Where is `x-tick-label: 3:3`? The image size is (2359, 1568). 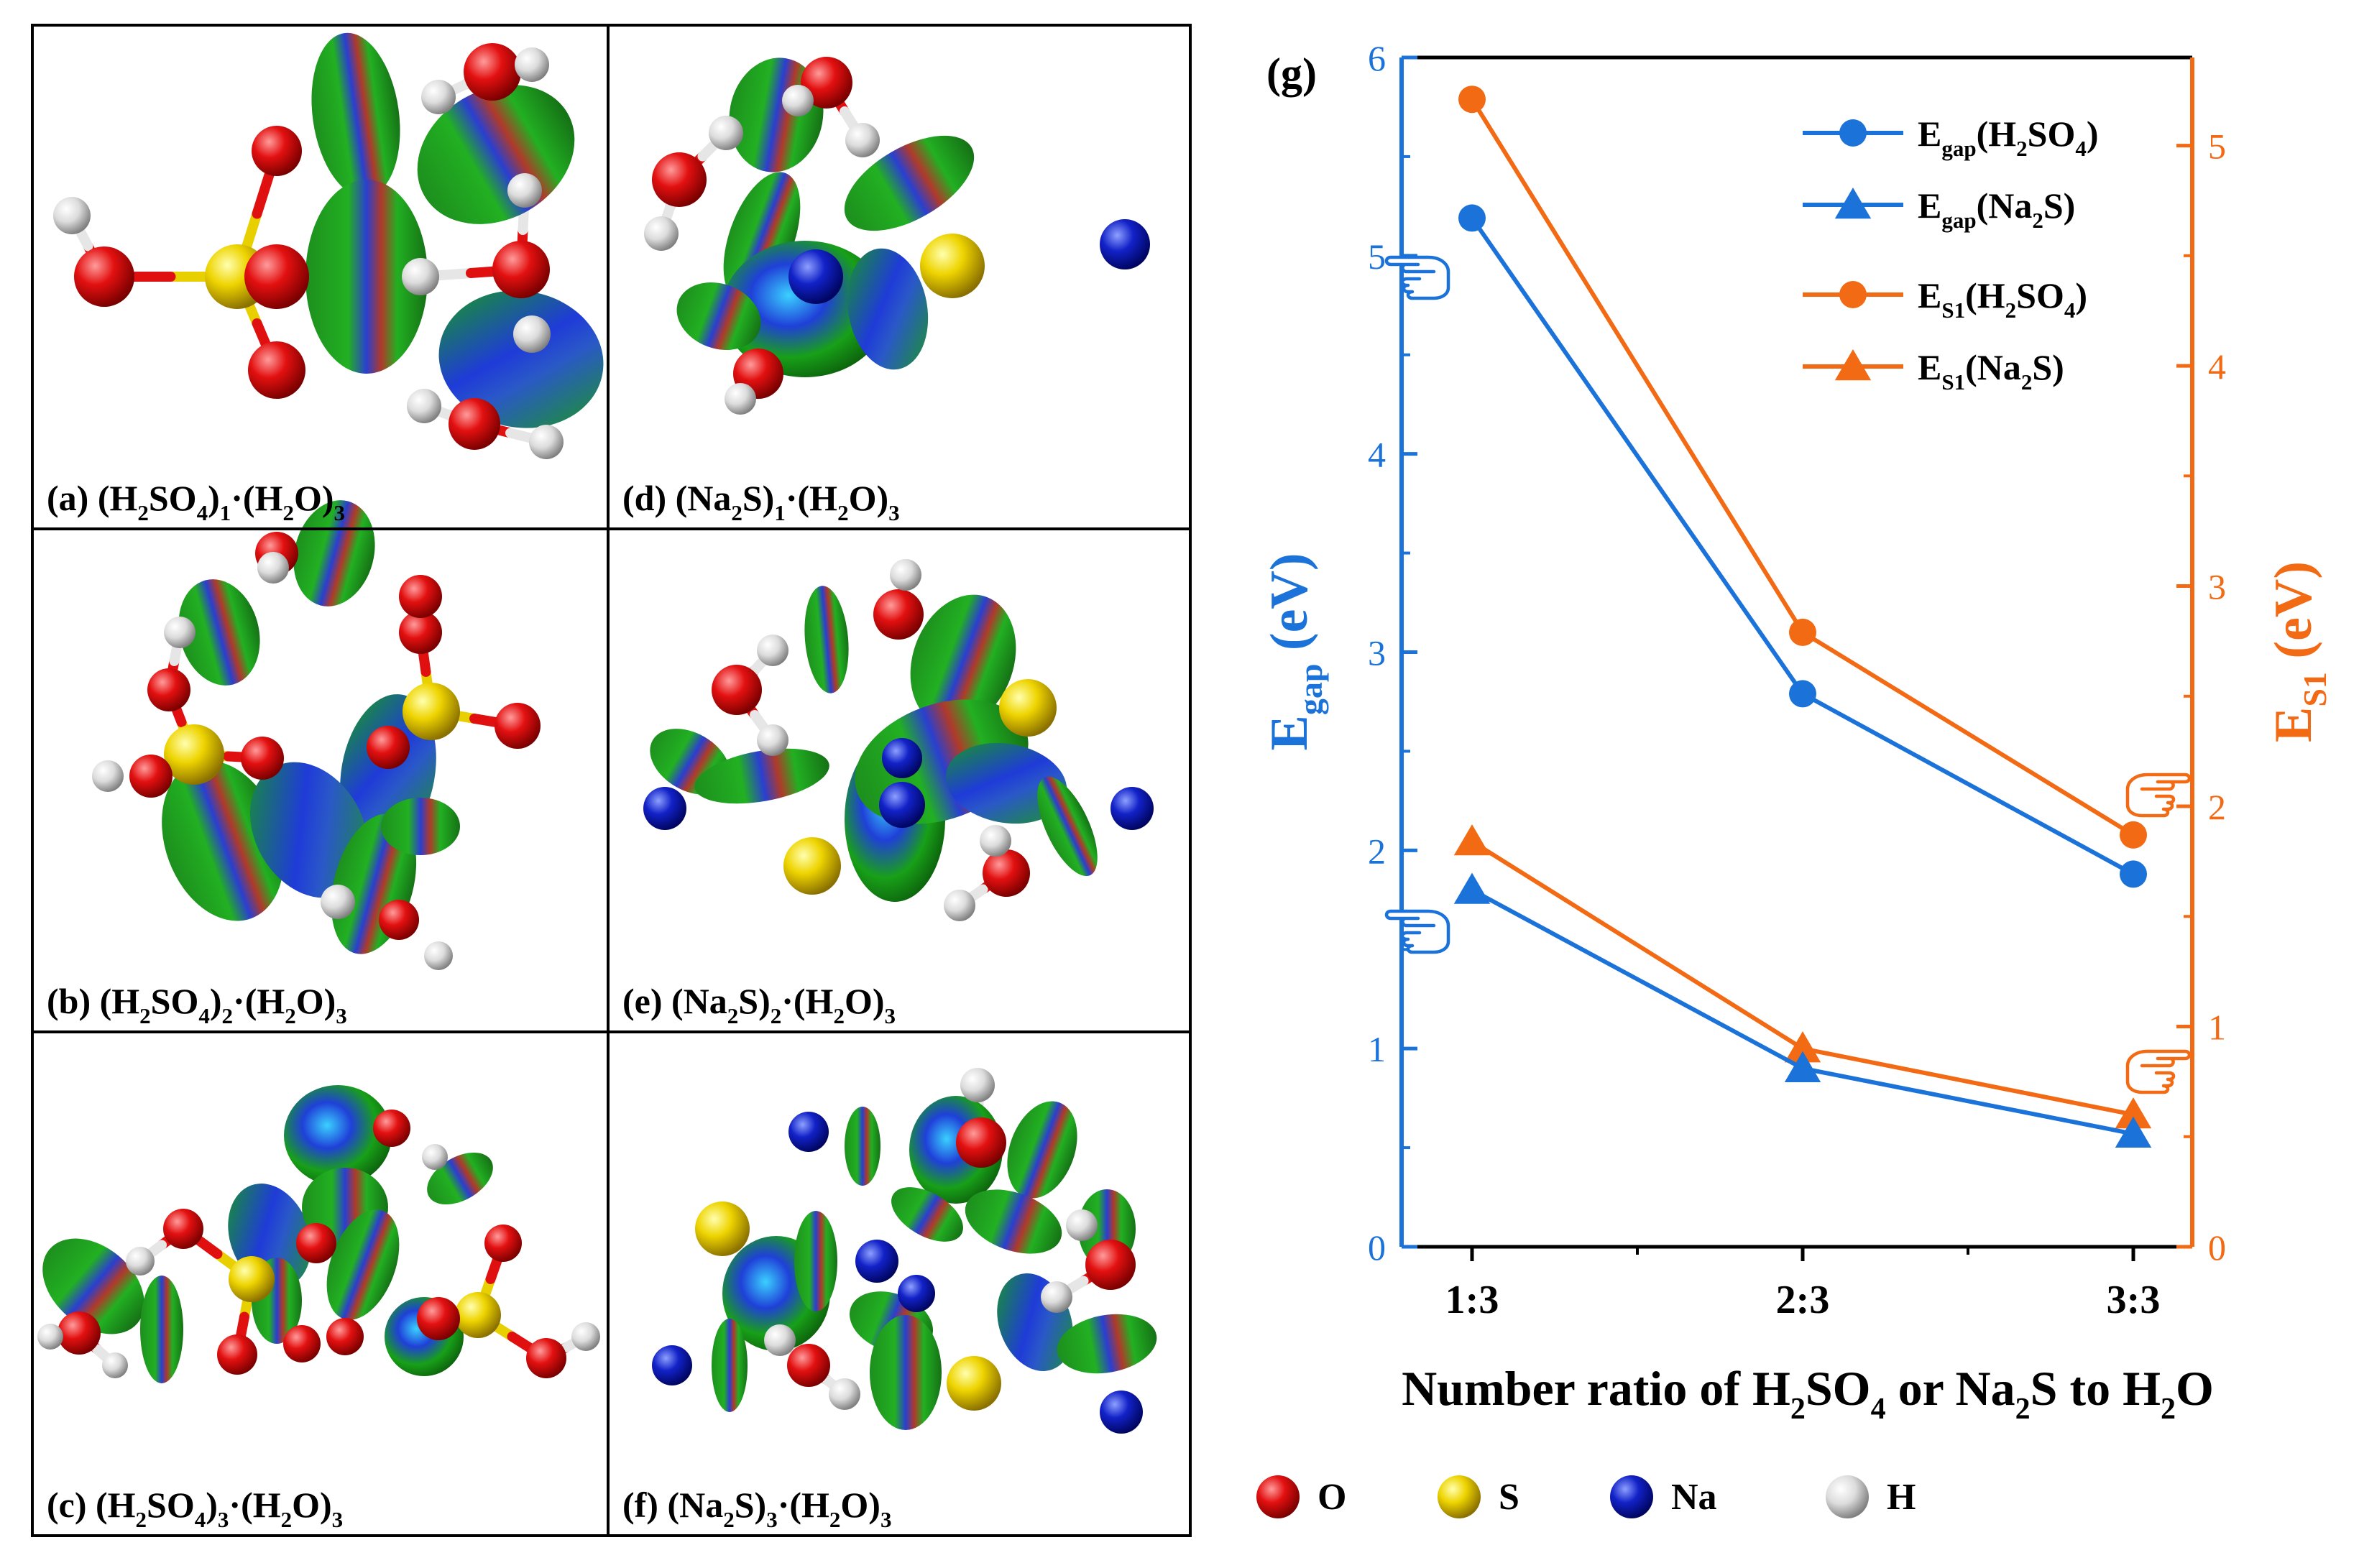
x-tick-label: 3:3 is located at coordinates (2134, 1300).